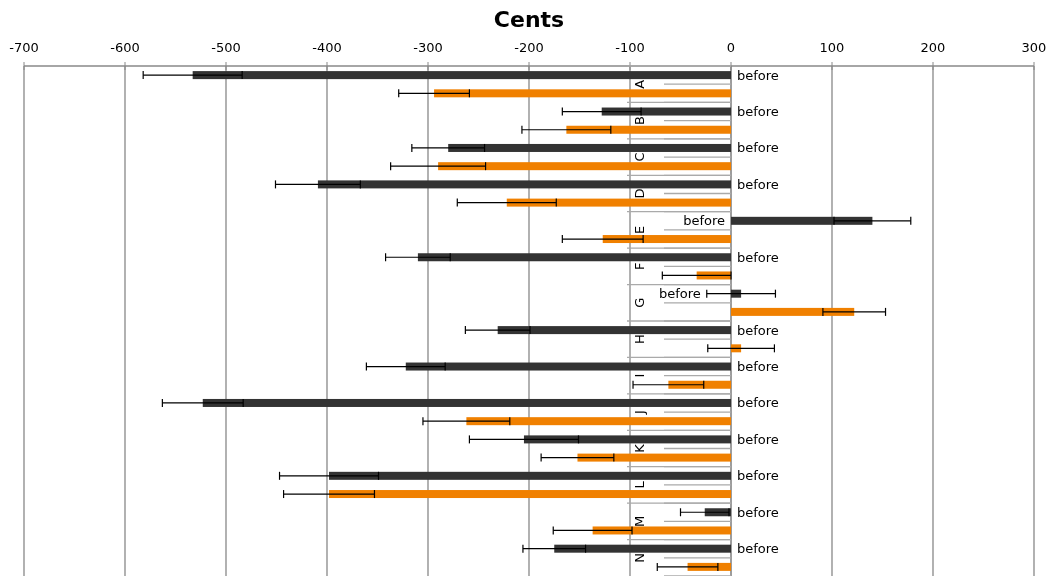 Image resolution: width=1057 pixels, height=576 pixels. I want to click on x-tick-label: -600, so click(125, 47).